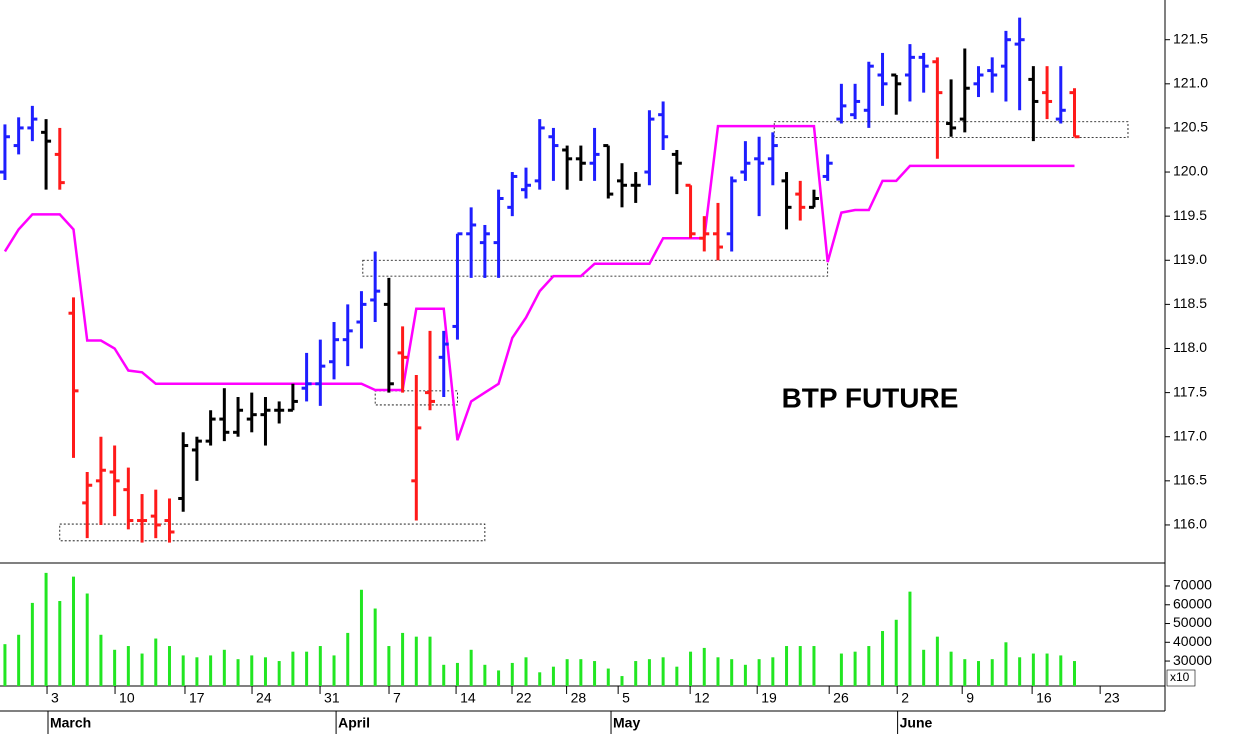  Describe the element at coordinates (626, 698) in the screenshot. I see `x-tick-label: 5` at that location.